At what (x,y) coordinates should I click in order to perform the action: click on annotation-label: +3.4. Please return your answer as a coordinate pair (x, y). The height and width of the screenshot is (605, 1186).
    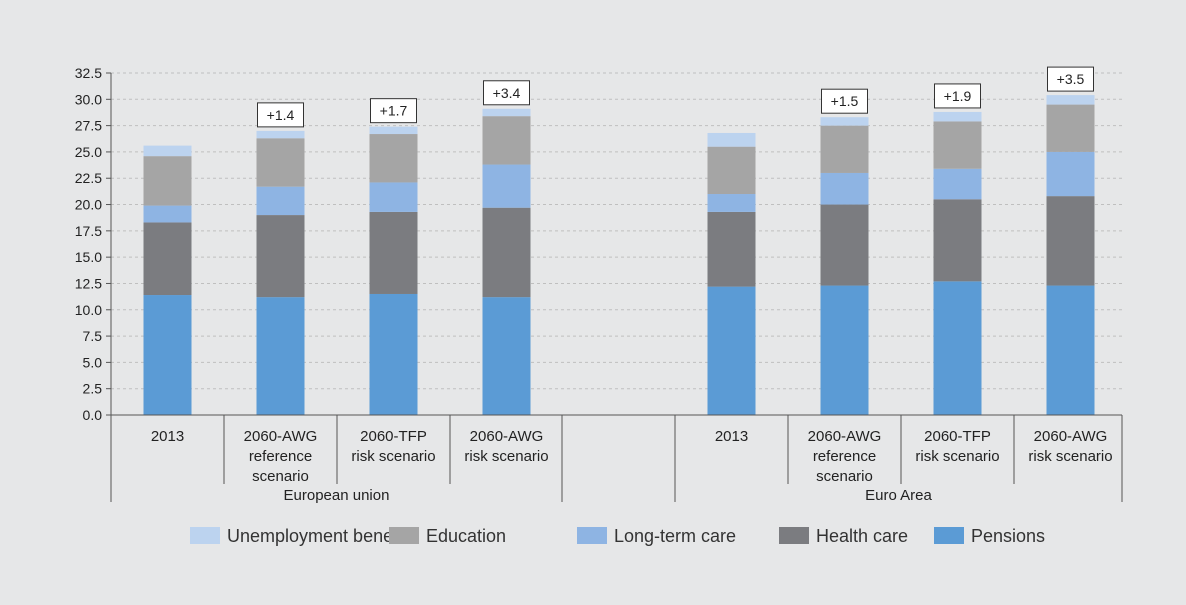
    Looking at the image, I should click on (507, 93).